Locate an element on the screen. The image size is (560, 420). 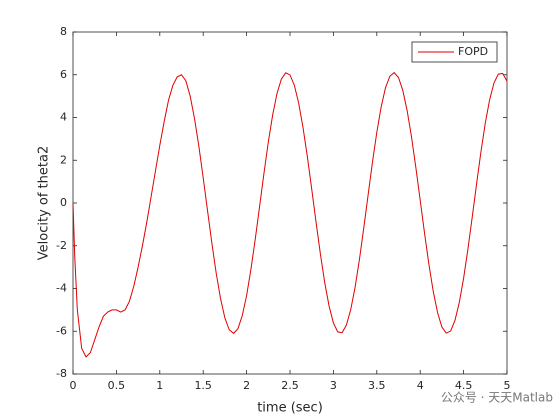
x-tick-label: 4.5 is located at coordinates (464, 385).